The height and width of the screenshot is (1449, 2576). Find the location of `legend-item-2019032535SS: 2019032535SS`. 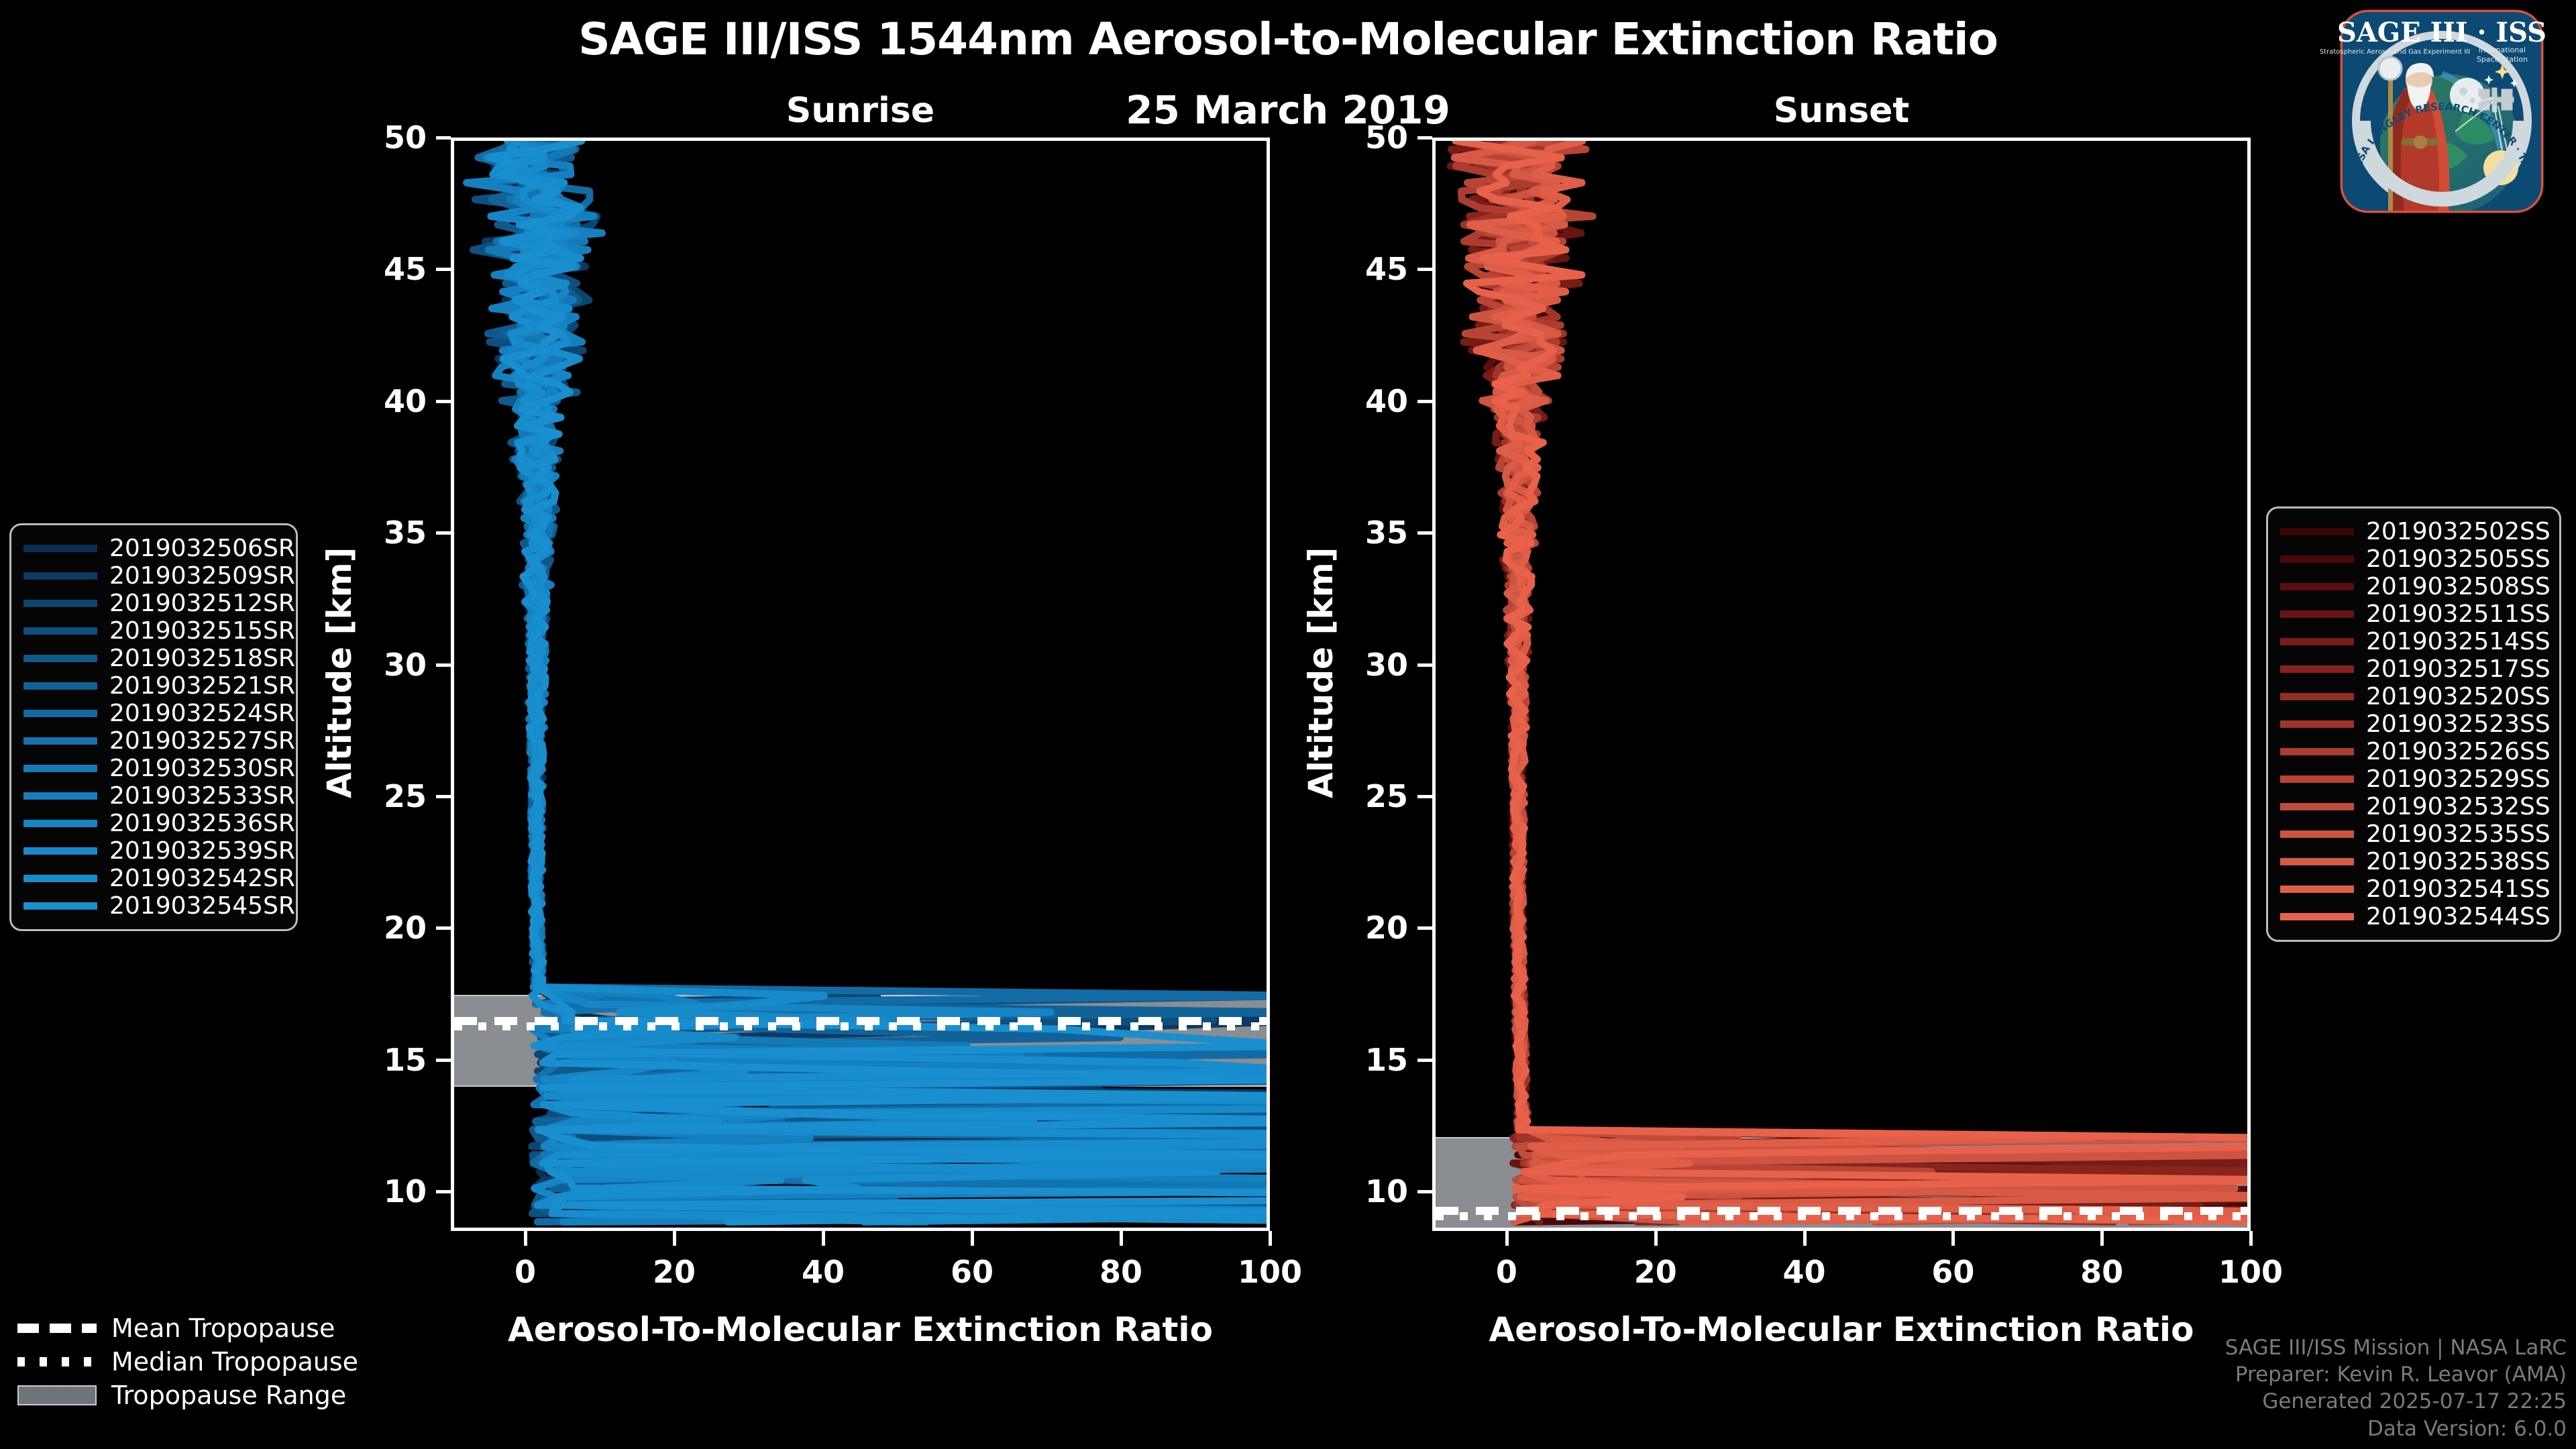

legend-item-2019032535SS: 2019032535SS is located at coordinates (2415, 834).